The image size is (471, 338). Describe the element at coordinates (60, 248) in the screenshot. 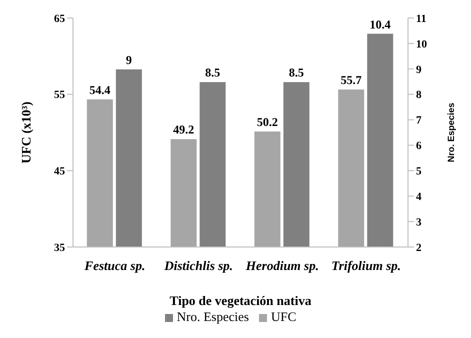

I see `y-tick-label: 35` at that location.